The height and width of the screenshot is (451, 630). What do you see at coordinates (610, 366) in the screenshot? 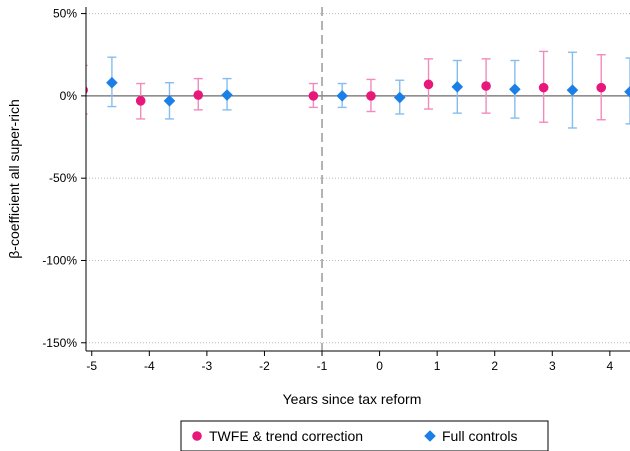
I see `x-tick-label: 4` at bounding box center [610, 366].